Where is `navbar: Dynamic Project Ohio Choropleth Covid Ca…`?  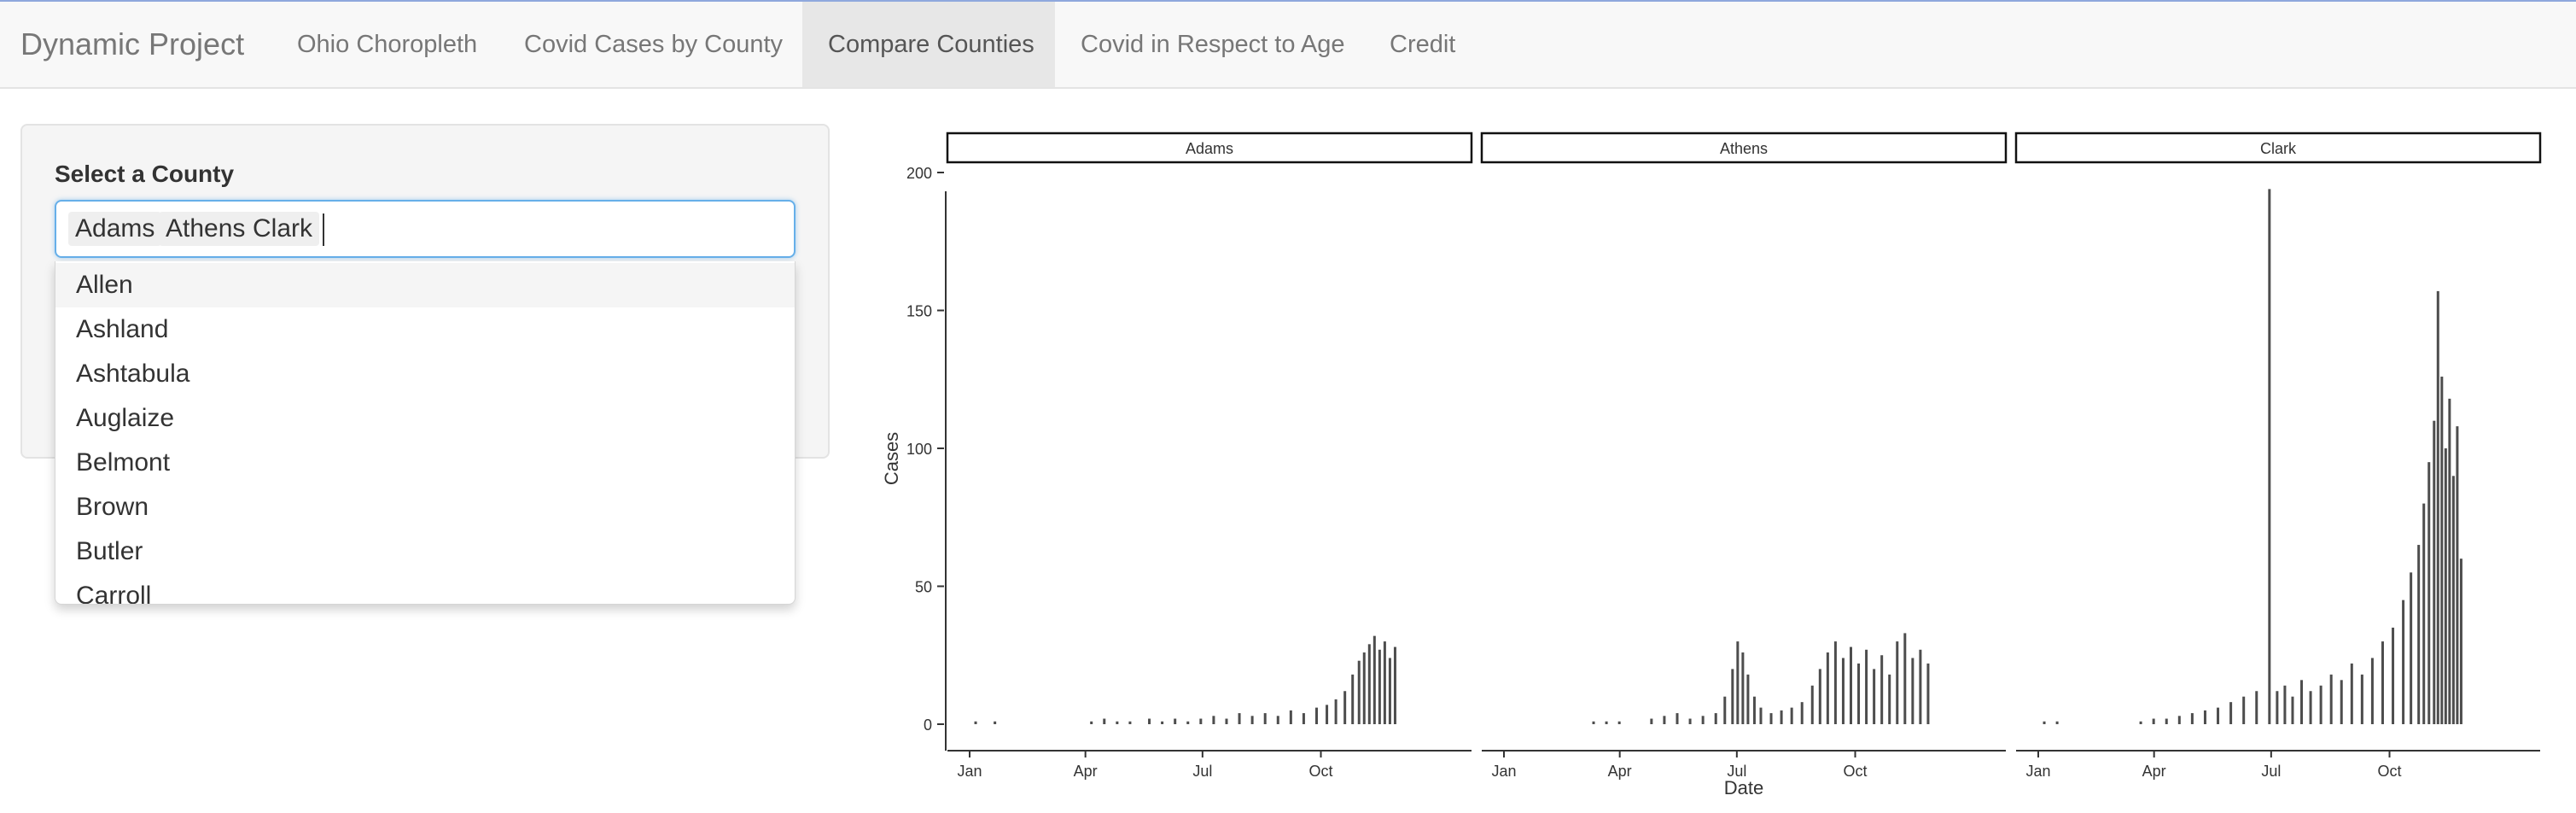 navbar: Dynamic Project Ohio Choropleth Covid Ca… is located at coordinates (1288, 45).